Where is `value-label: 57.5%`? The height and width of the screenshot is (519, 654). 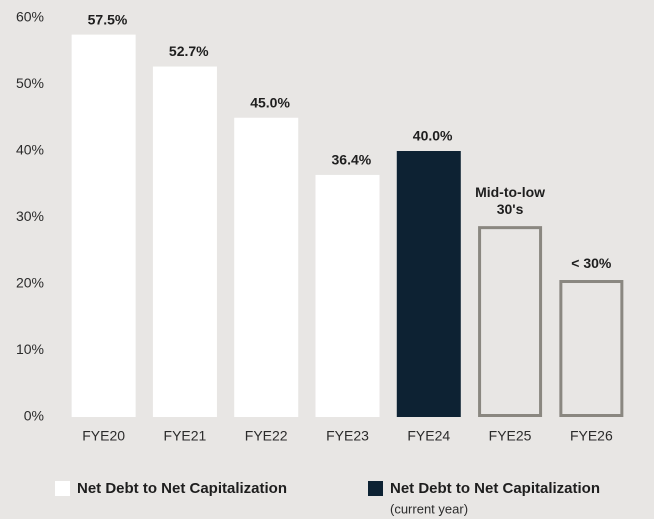 value-label: 57.5% is located at coordinates (108, 19).